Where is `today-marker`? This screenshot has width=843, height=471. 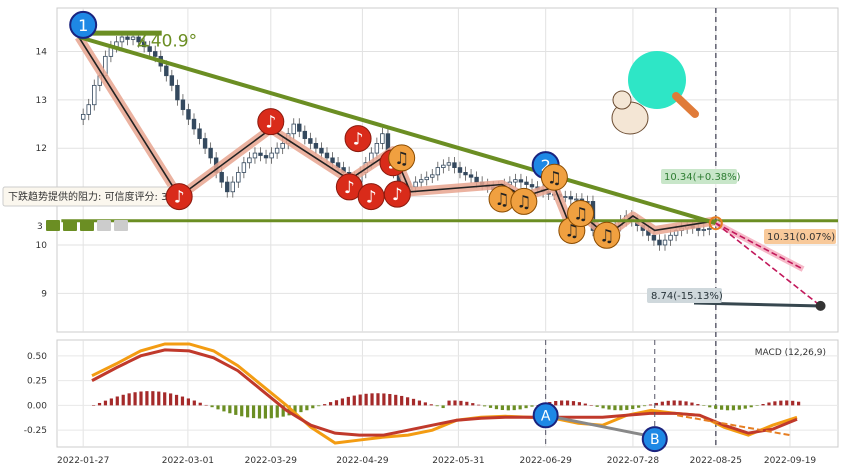 today-marker is located at coordinates (715, 223).